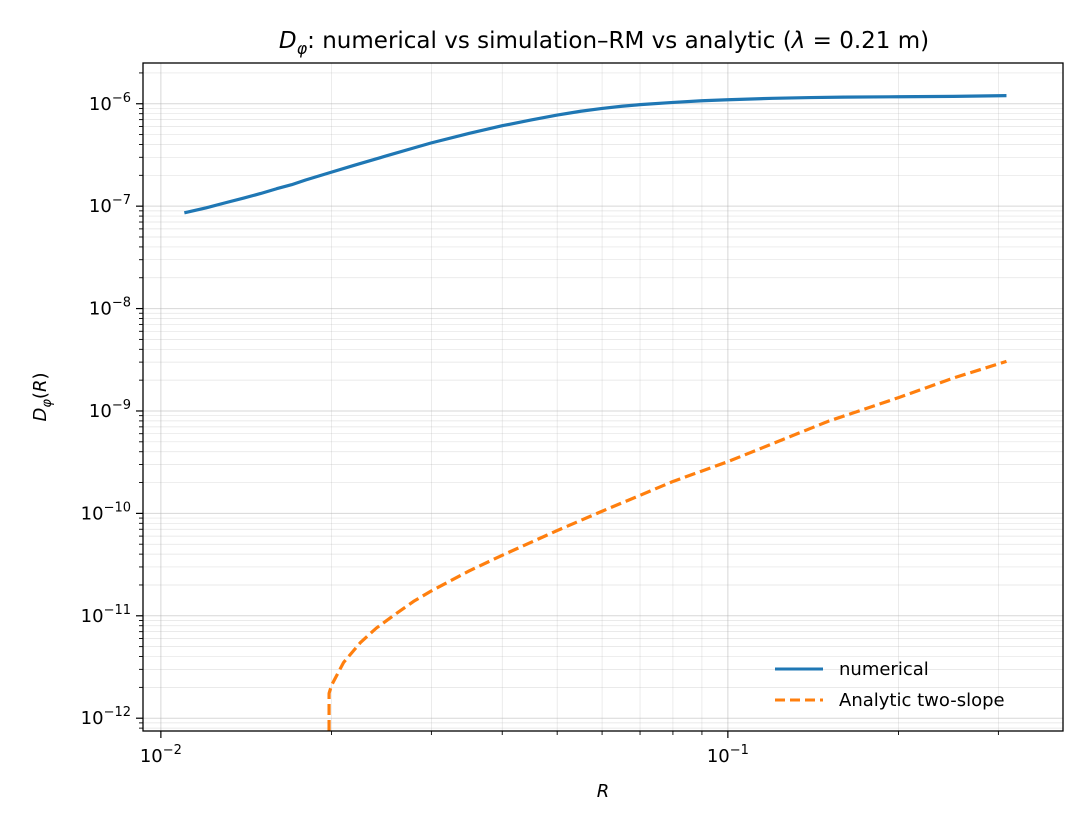  I want to click on y-tick-label: 10⁻⁷, so click(110, 205).